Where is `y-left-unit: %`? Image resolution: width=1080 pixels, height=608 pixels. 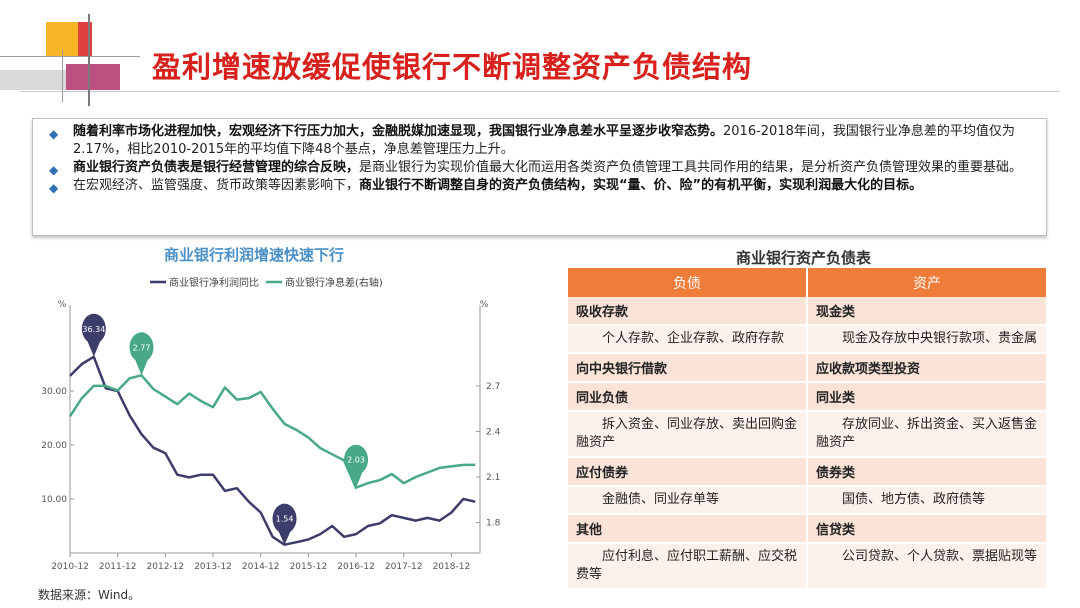
y-left-unit: % is located at coordinates (62, 305).